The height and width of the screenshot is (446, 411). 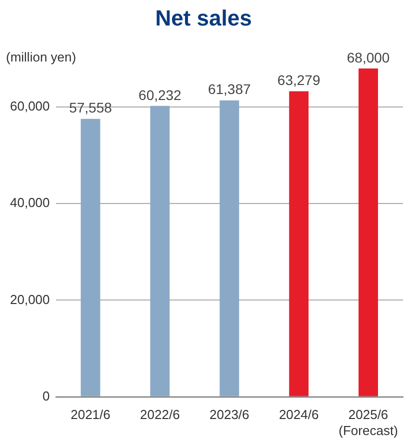 I want to click on data-label: 61,387, so click(x=229, y=89).